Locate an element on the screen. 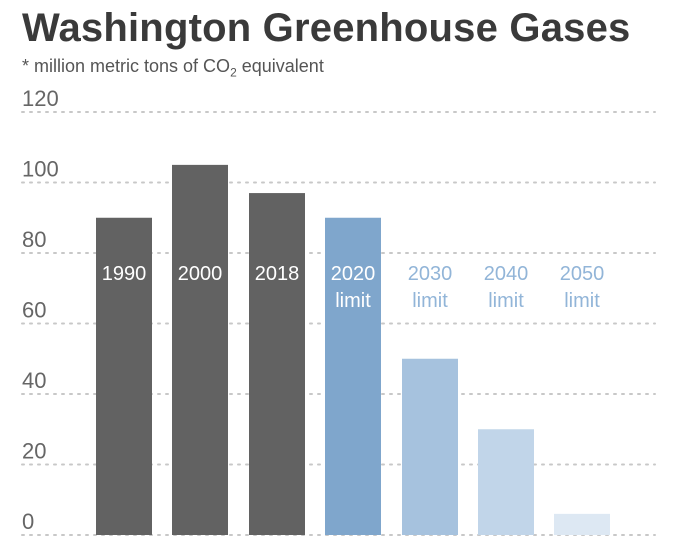 This screenshot has width=675, height=556. bar-2030-limit is located at coordinates (430, 446).